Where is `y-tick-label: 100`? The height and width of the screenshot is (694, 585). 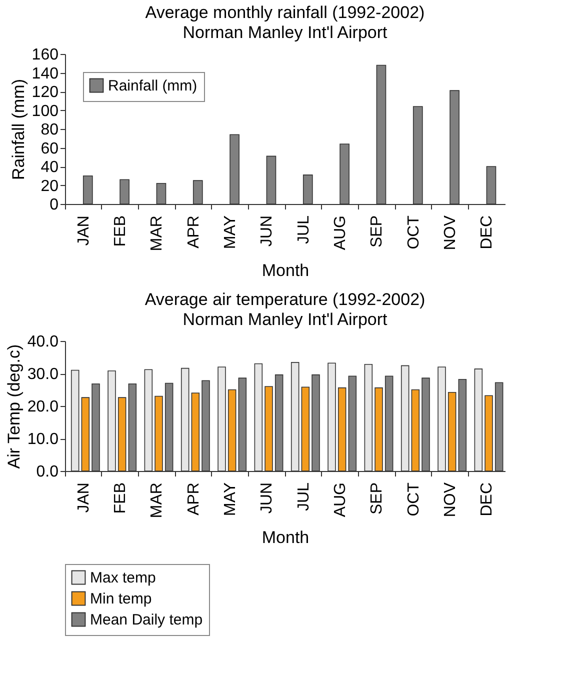
y-tick-label: 100 is located at coordinates (45, 111).